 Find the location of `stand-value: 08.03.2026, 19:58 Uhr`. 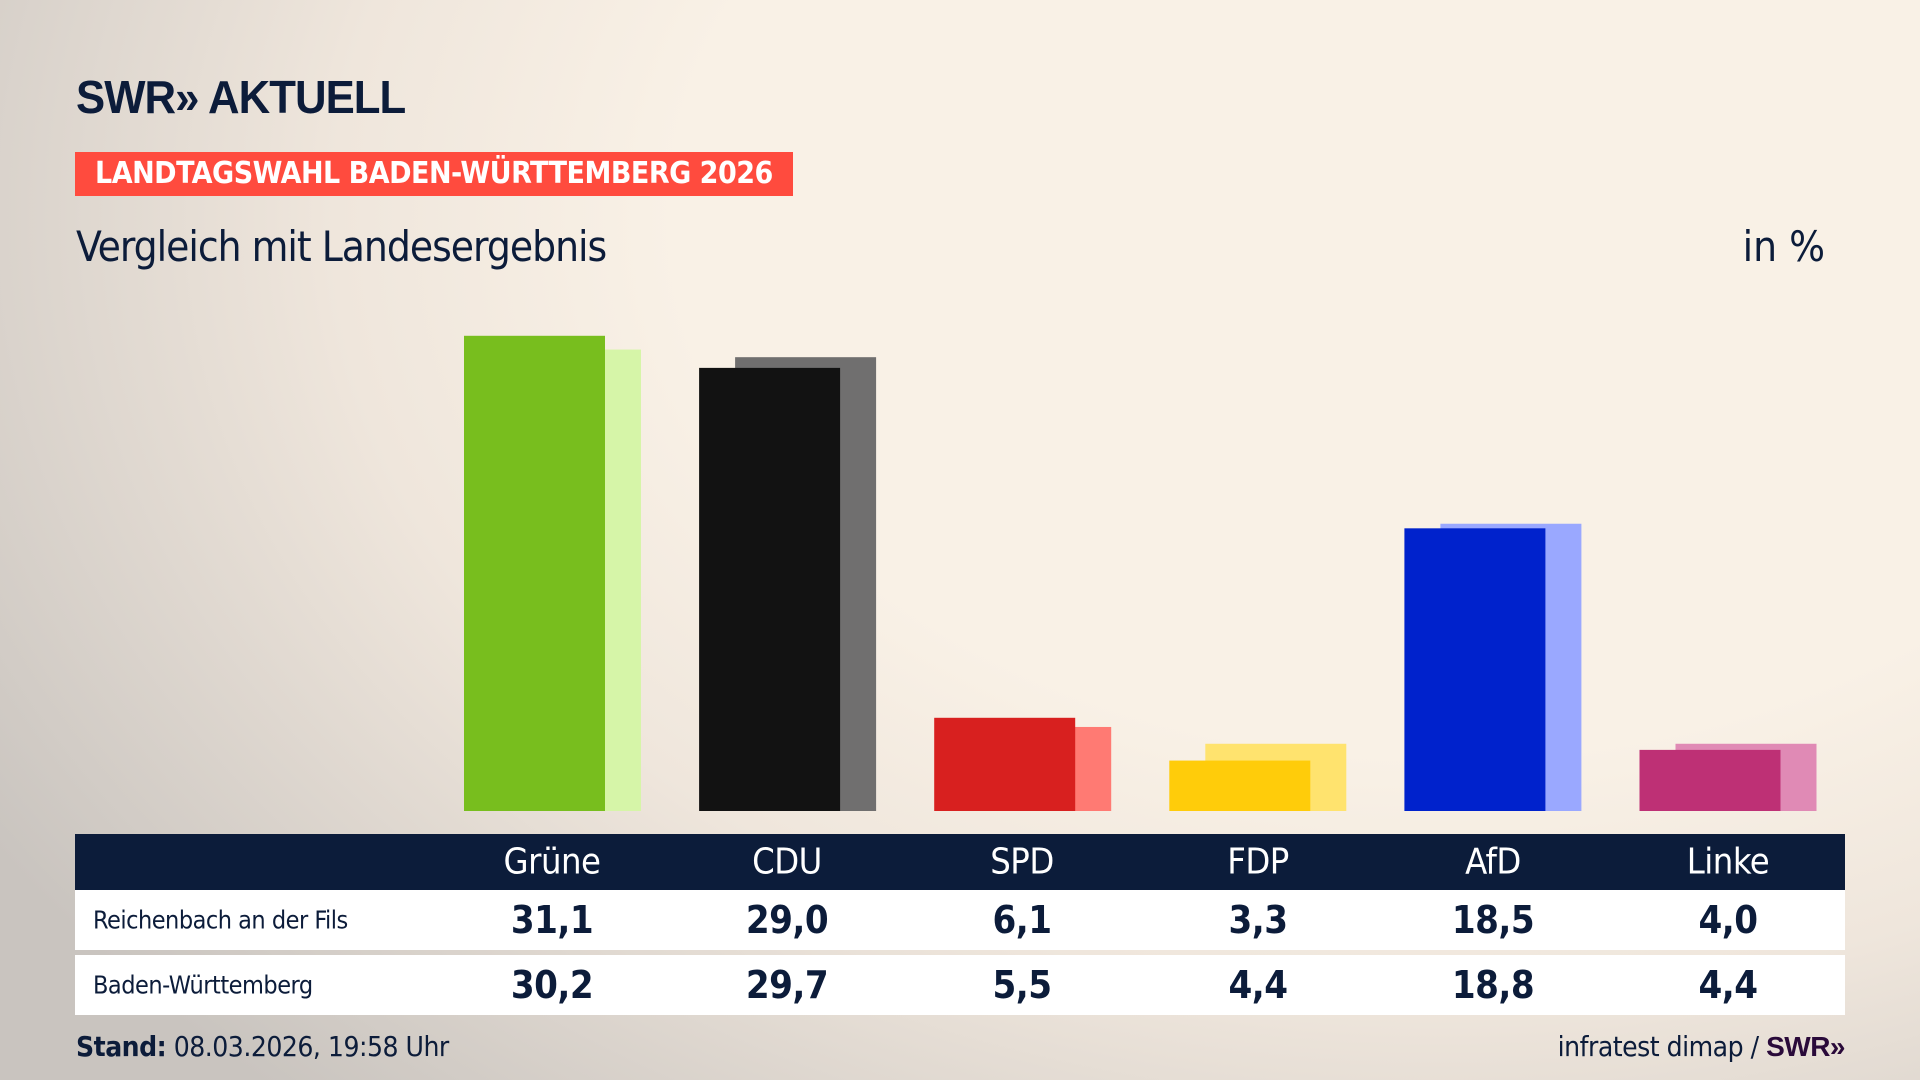

stand-value: 08.03.2026, 19:58 Uhr is located at coordinates (311, 1046).